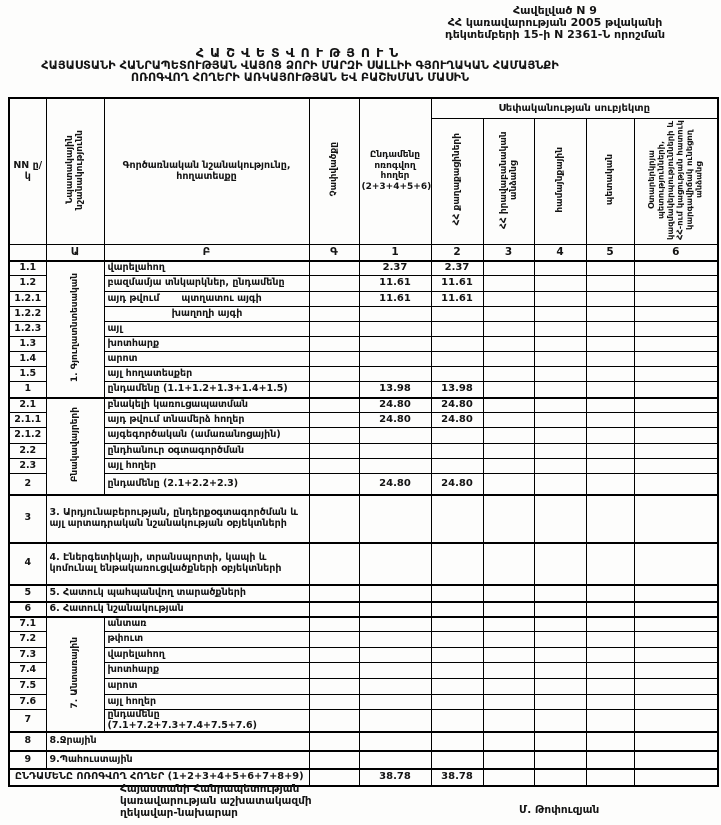  What do you see at coordinates (27, 404) in the screenshot?
I see `row-num-cell: 2.1` at bounding box center [27, 404].